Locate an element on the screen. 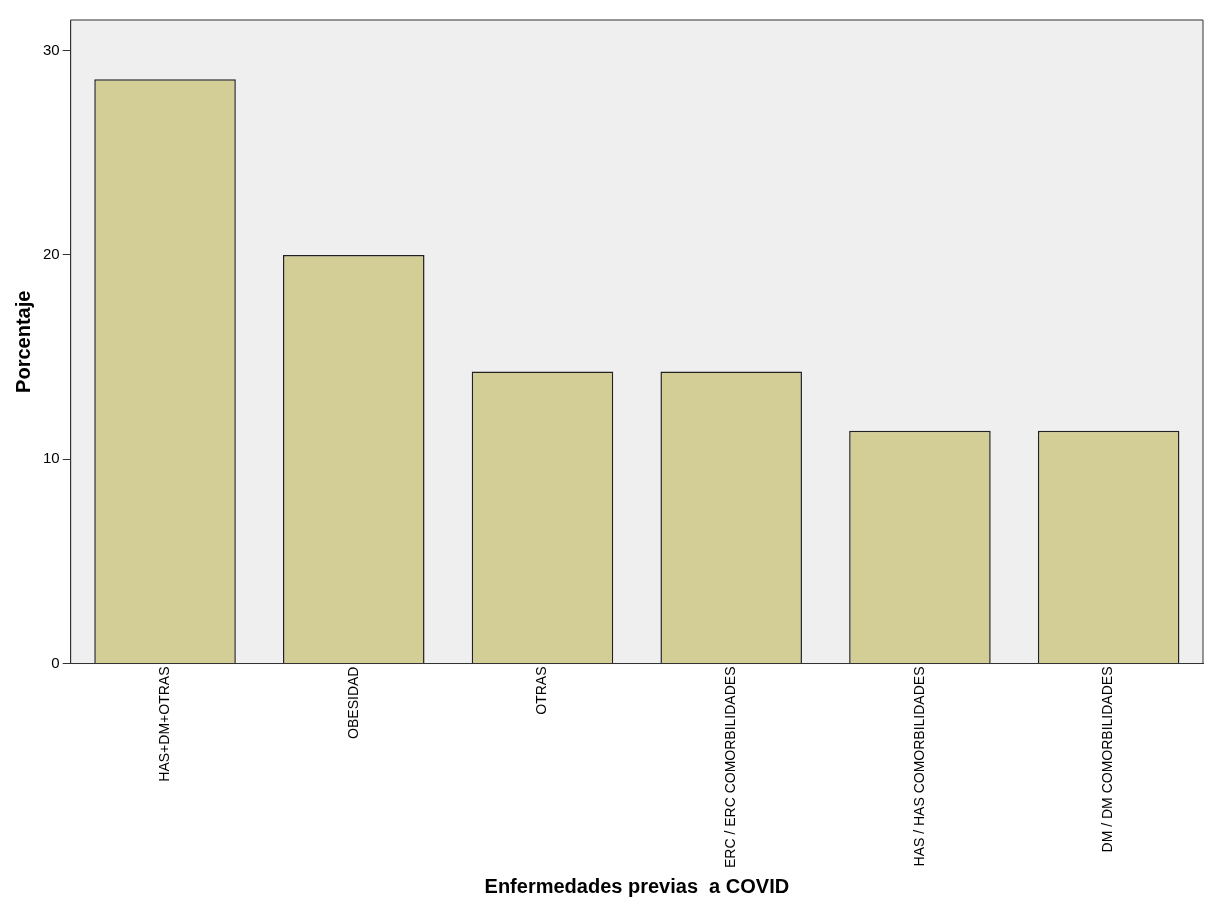 This screenshot has width=1221, height=915. y-tick-label: 20 is located at coordinates (51, 254).